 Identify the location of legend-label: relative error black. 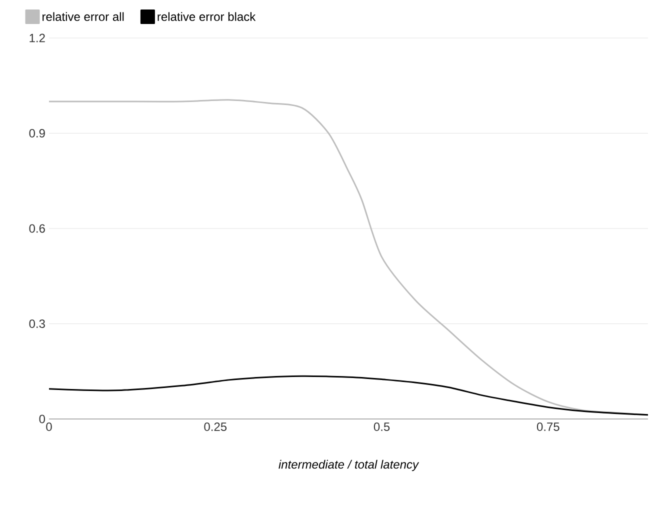
(207, 16).